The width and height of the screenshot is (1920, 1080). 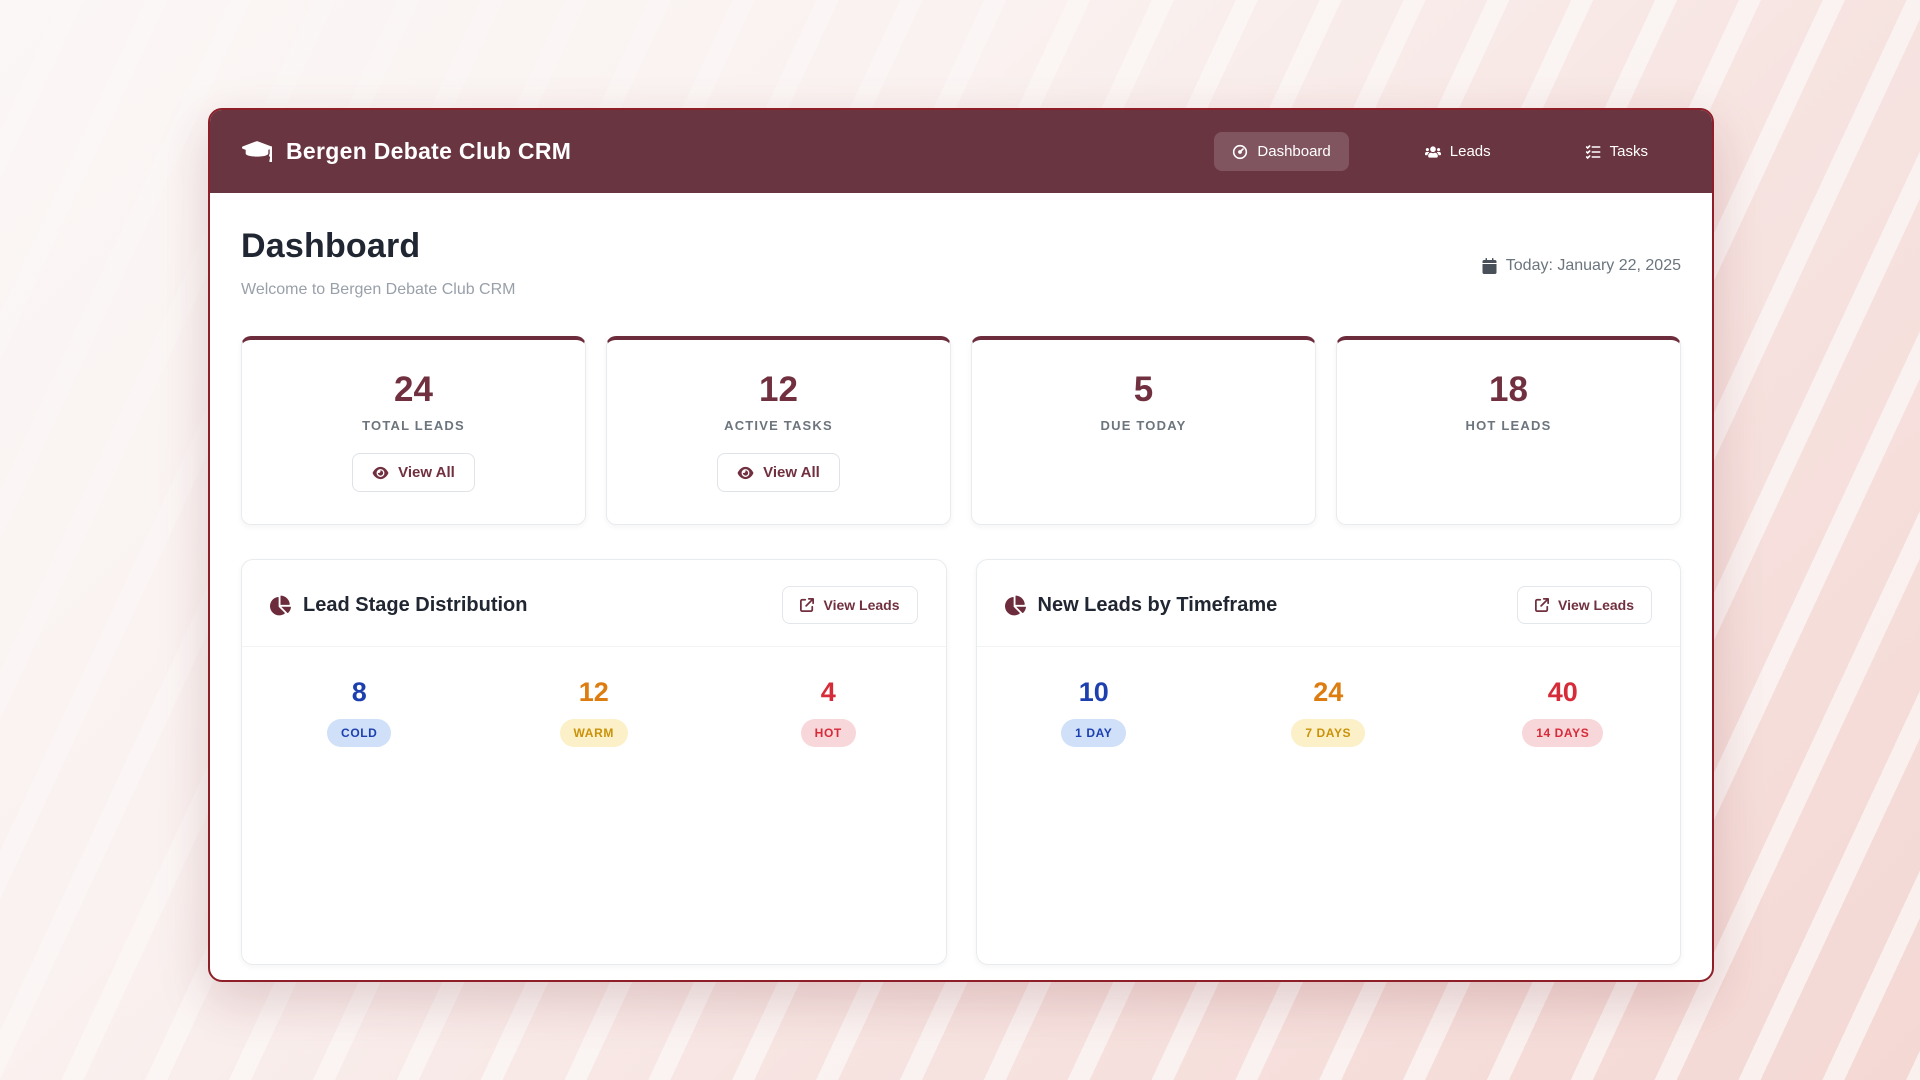 I want to click on stat-card-hot-leads: 18 HOT LEADS, so click(x=1508, y=430).